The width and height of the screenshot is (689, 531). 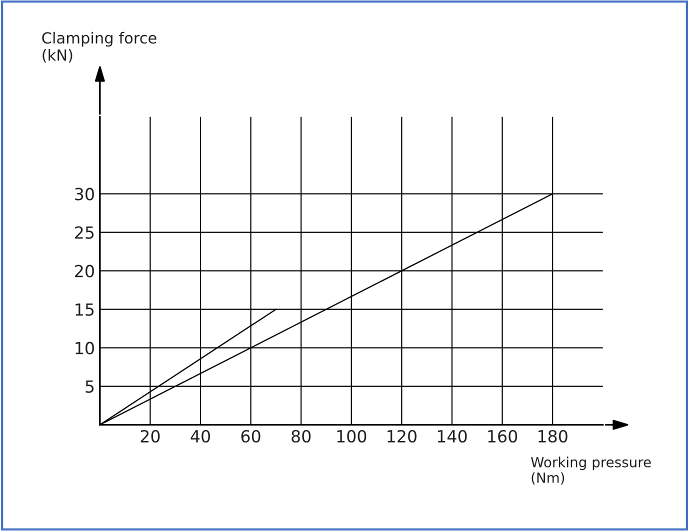 I want to click on x-tick-label: 140, so click(x=452, y=436).